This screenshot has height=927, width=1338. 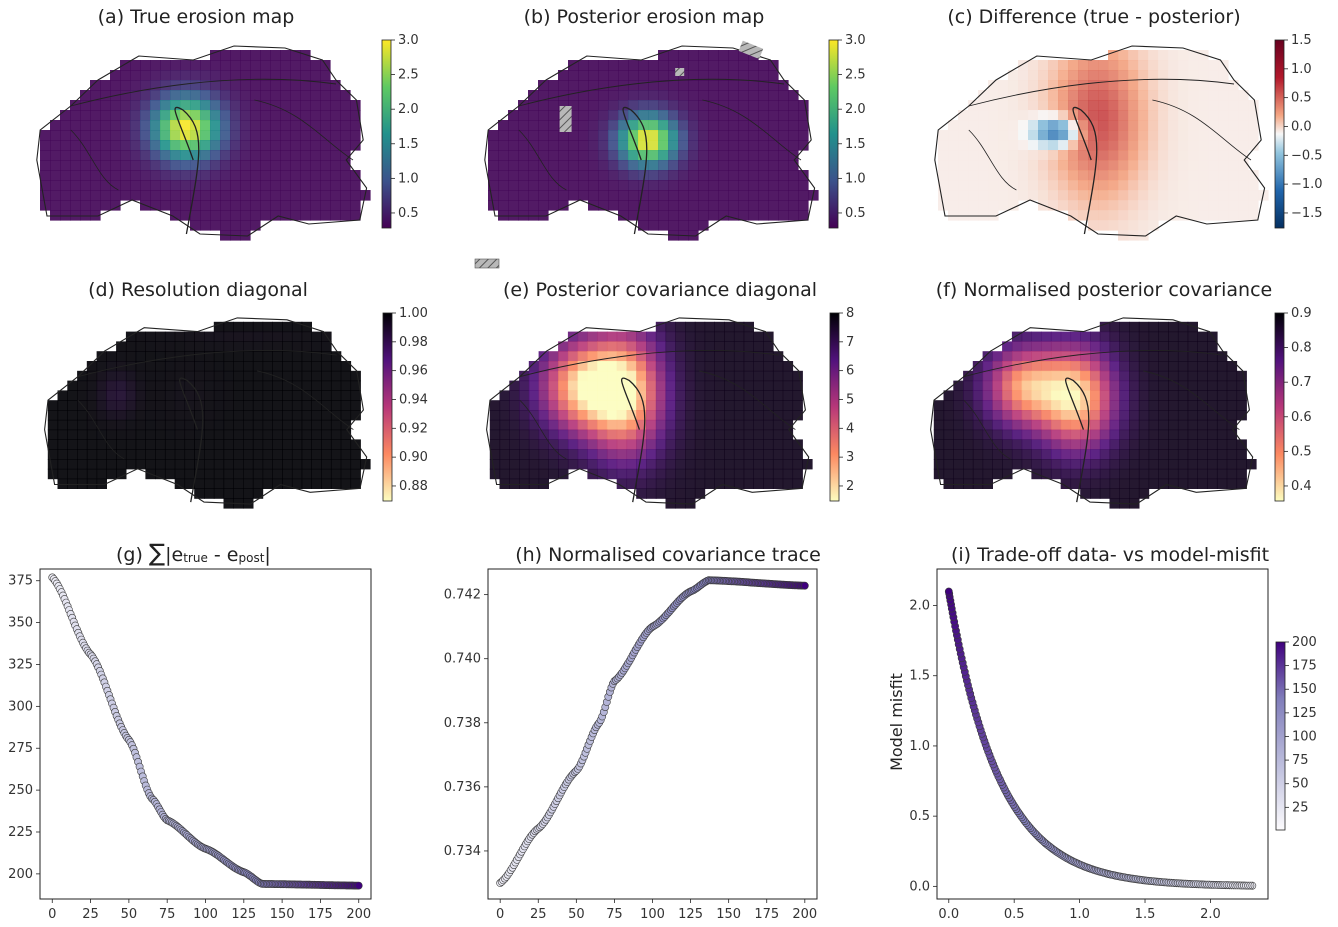 What do you see at coordinates (1300, 784) in the screenshot?
I see `colorbar-tick-label: 50` at bounding box center [1300, 784].